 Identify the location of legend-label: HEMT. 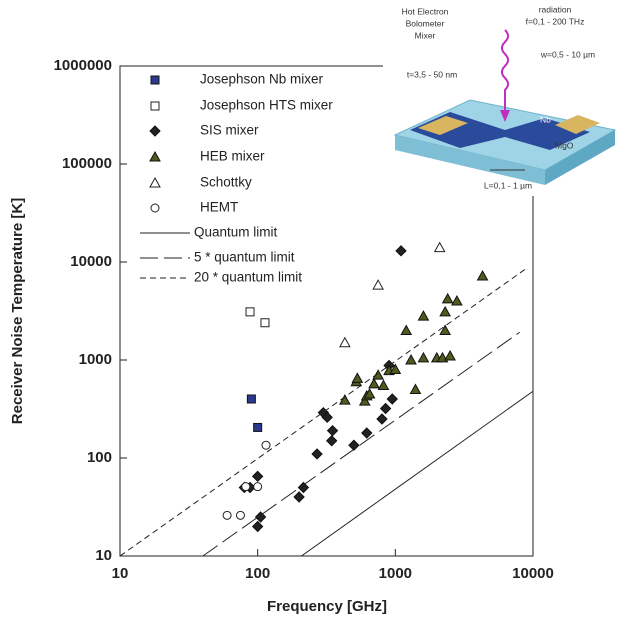
(219, 207).